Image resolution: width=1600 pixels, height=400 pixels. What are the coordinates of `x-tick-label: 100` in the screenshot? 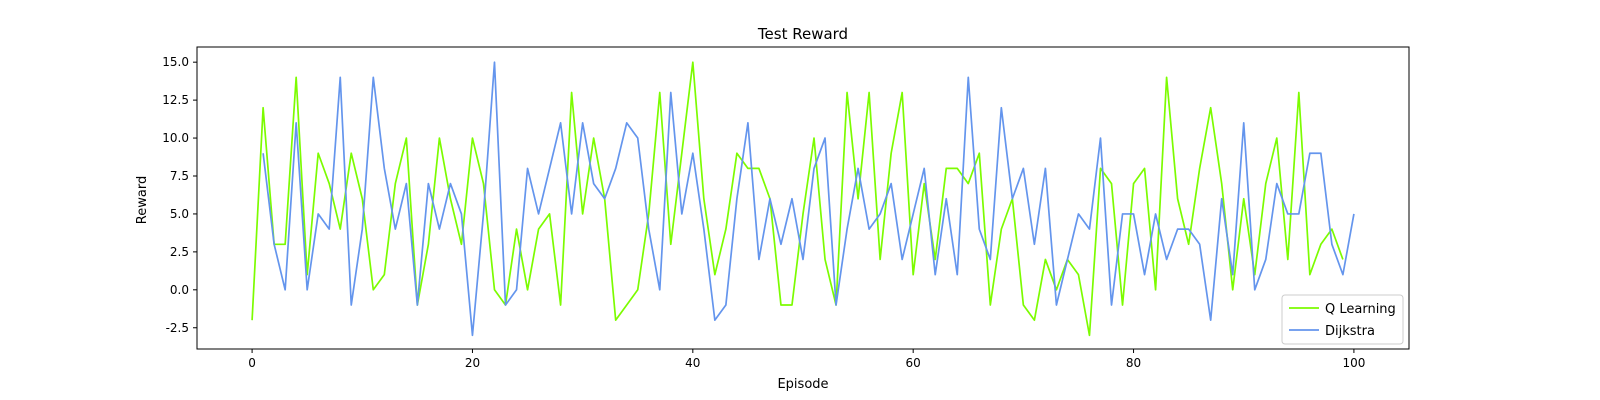 It's located at (1353, 363).